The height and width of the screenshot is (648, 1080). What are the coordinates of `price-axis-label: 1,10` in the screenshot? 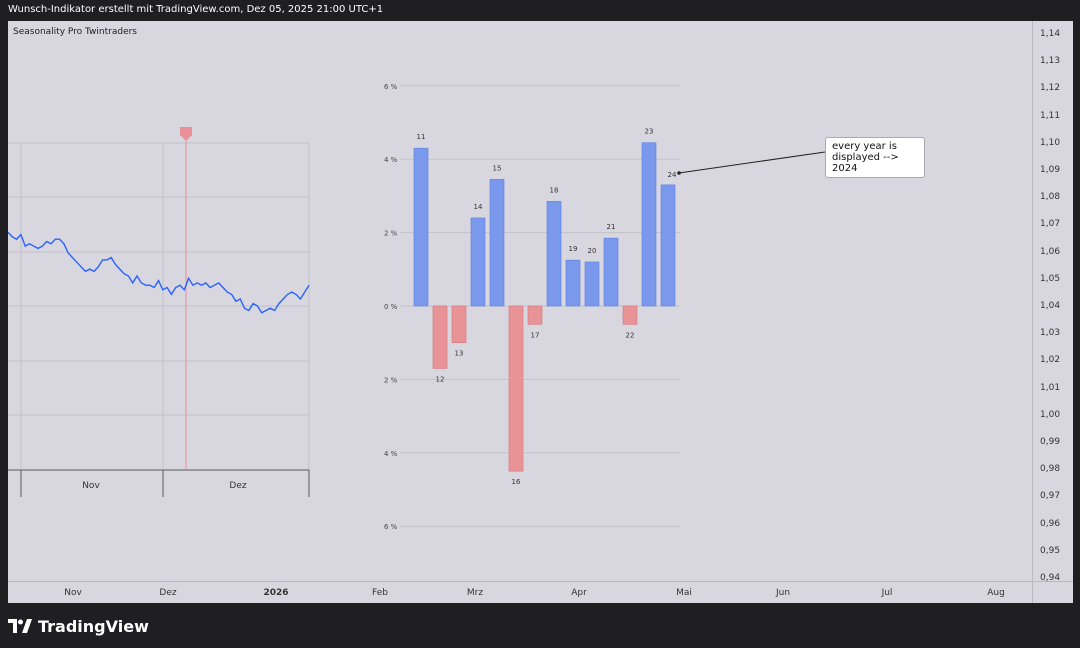 It's located at (1050, 142).